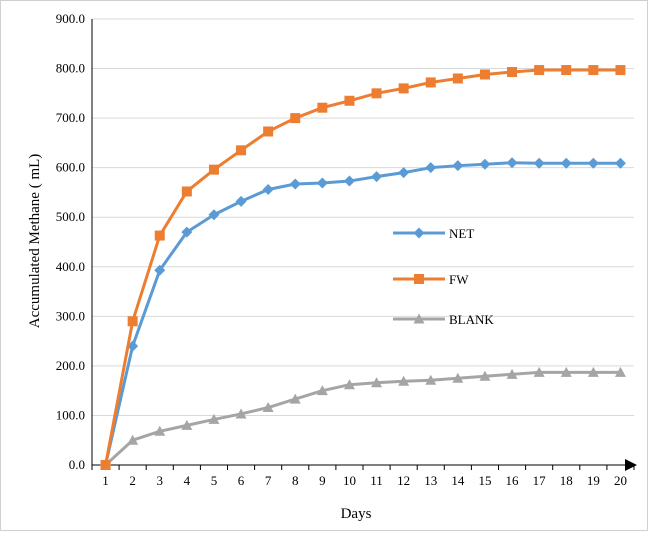  I want to click on x-tick-label-3: 3, so click(160, 480).